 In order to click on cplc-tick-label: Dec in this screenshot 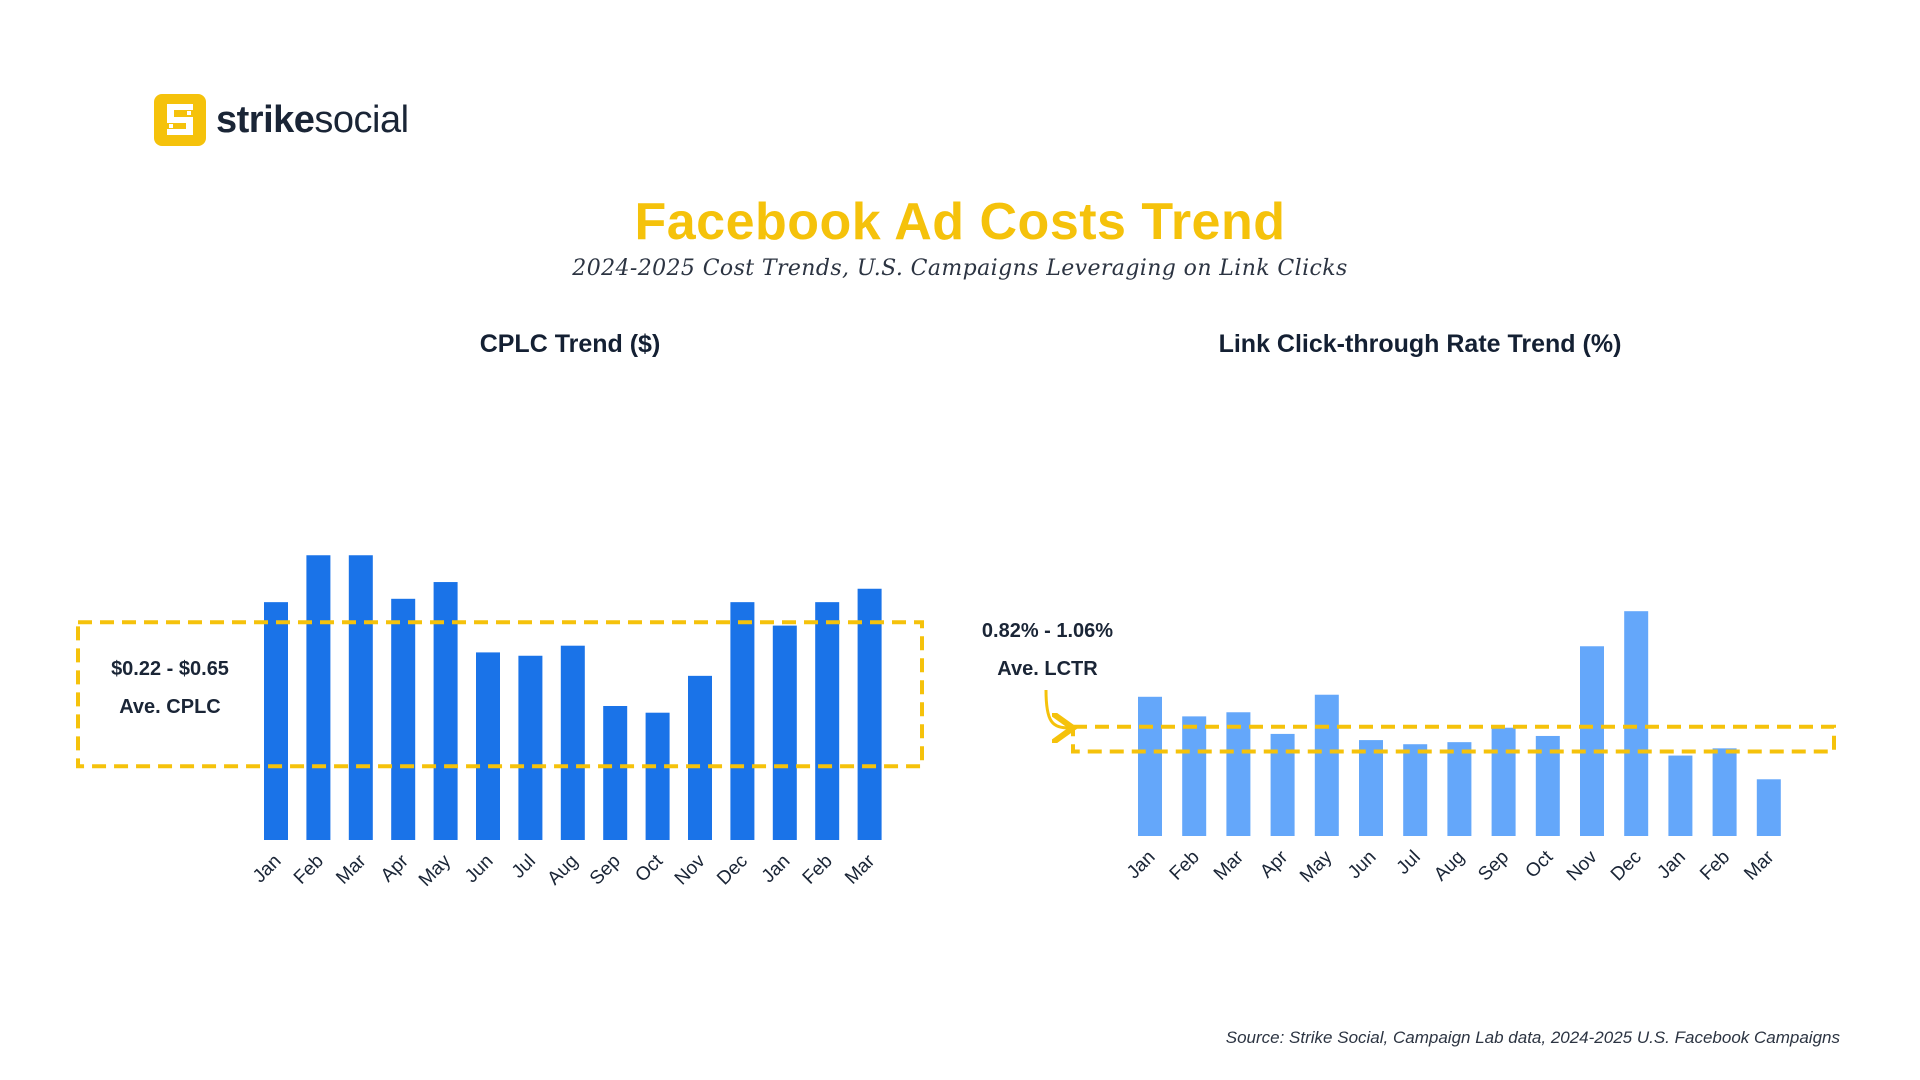, I will do `click(732, 870)`.